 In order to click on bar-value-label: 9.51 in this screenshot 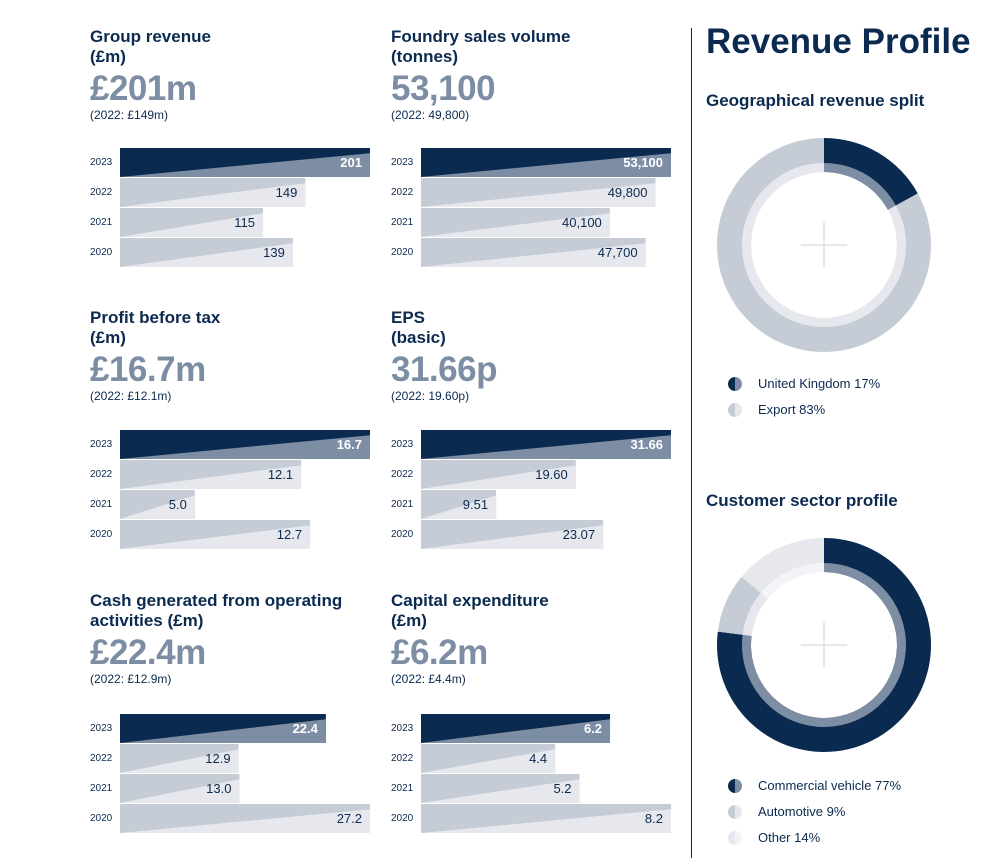, I will do `click(475, 504)`.